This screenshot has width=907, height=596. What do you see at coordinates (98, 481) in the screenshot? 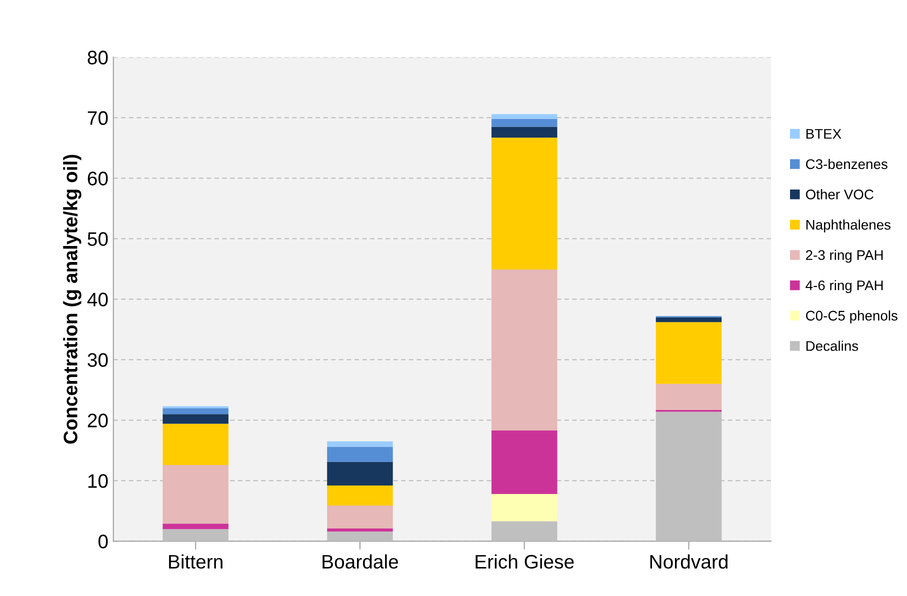
I see `y-tick-label: 10` at bounding box center [98, 481].